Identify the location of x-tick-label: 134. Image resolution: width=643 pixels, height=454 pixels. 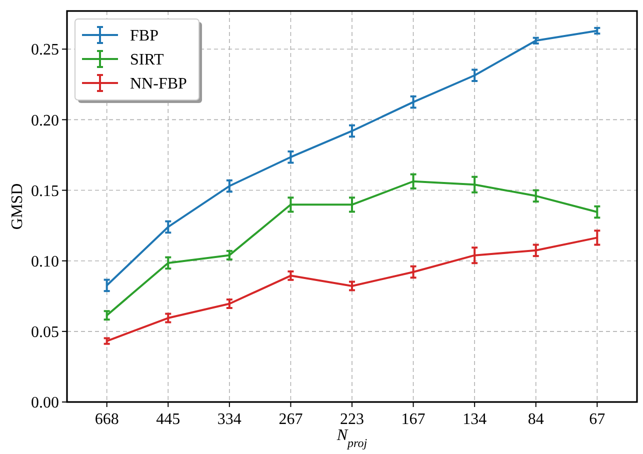
(474, 419).